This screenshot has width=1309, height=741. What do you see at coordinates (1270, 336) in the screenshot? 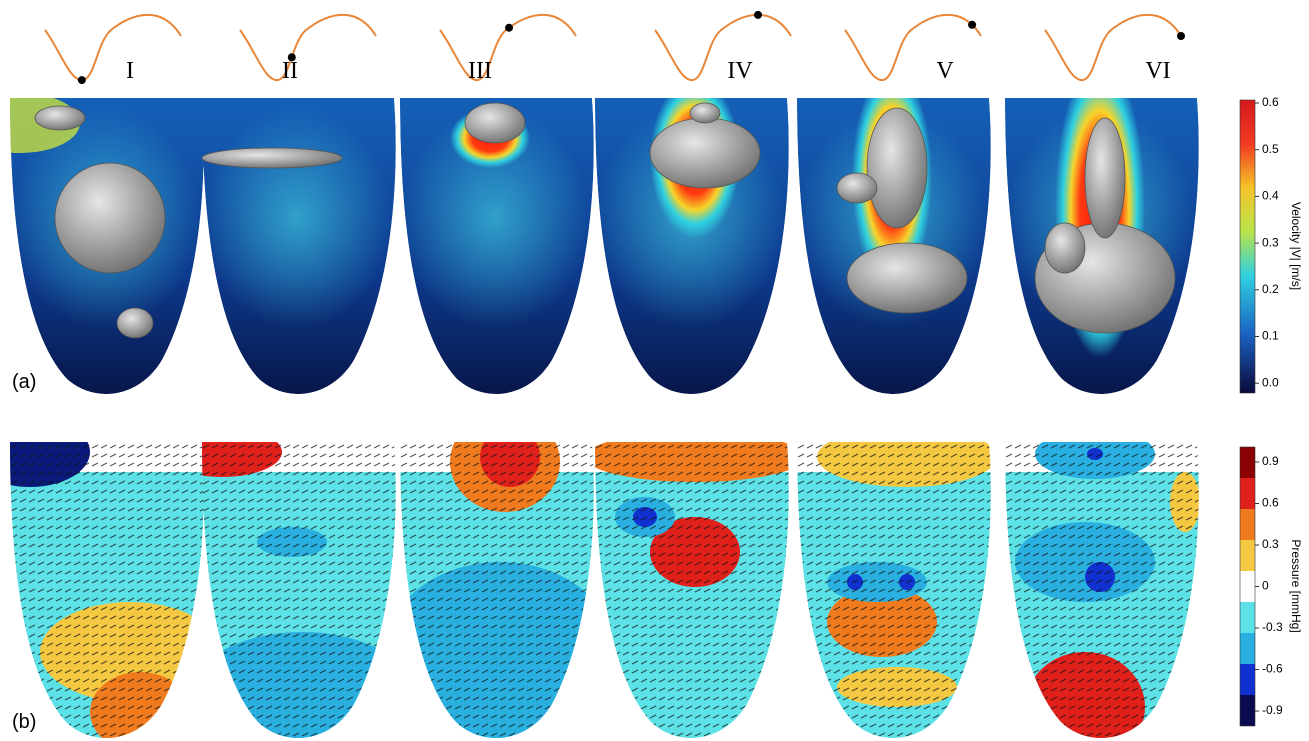
I see `colorbar-tick-label: 0.1` at bounding box center [1270, 336].